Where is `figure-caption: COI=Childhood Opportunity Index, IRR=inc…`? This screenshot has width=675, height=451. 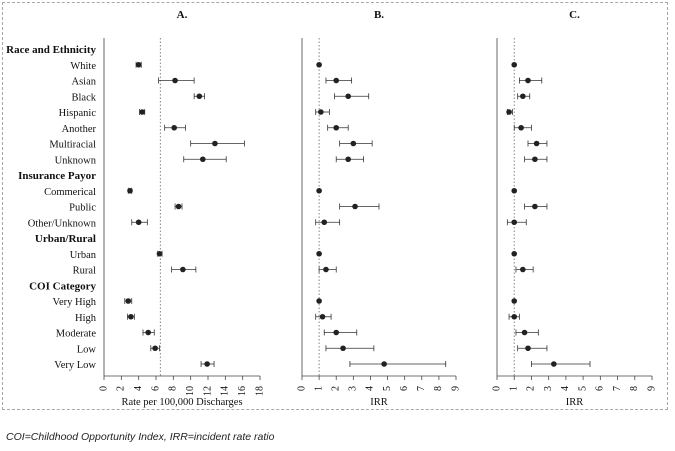
figure-caption: COI=Childhood Opportunity Index, IRR=inc… is located at coordinates (140, 437).